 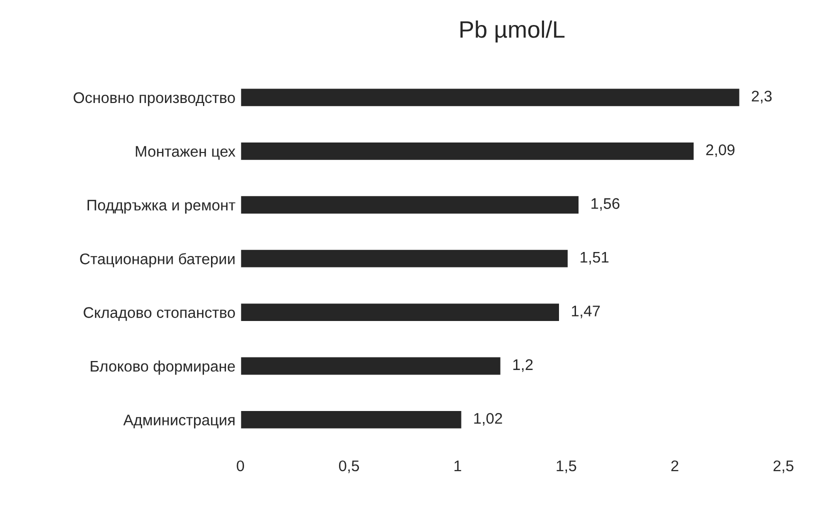 What do you see at coordinates (720, 151) in the screenshot?
I see `data-label: 2,09` at bounding box center [720, 151].